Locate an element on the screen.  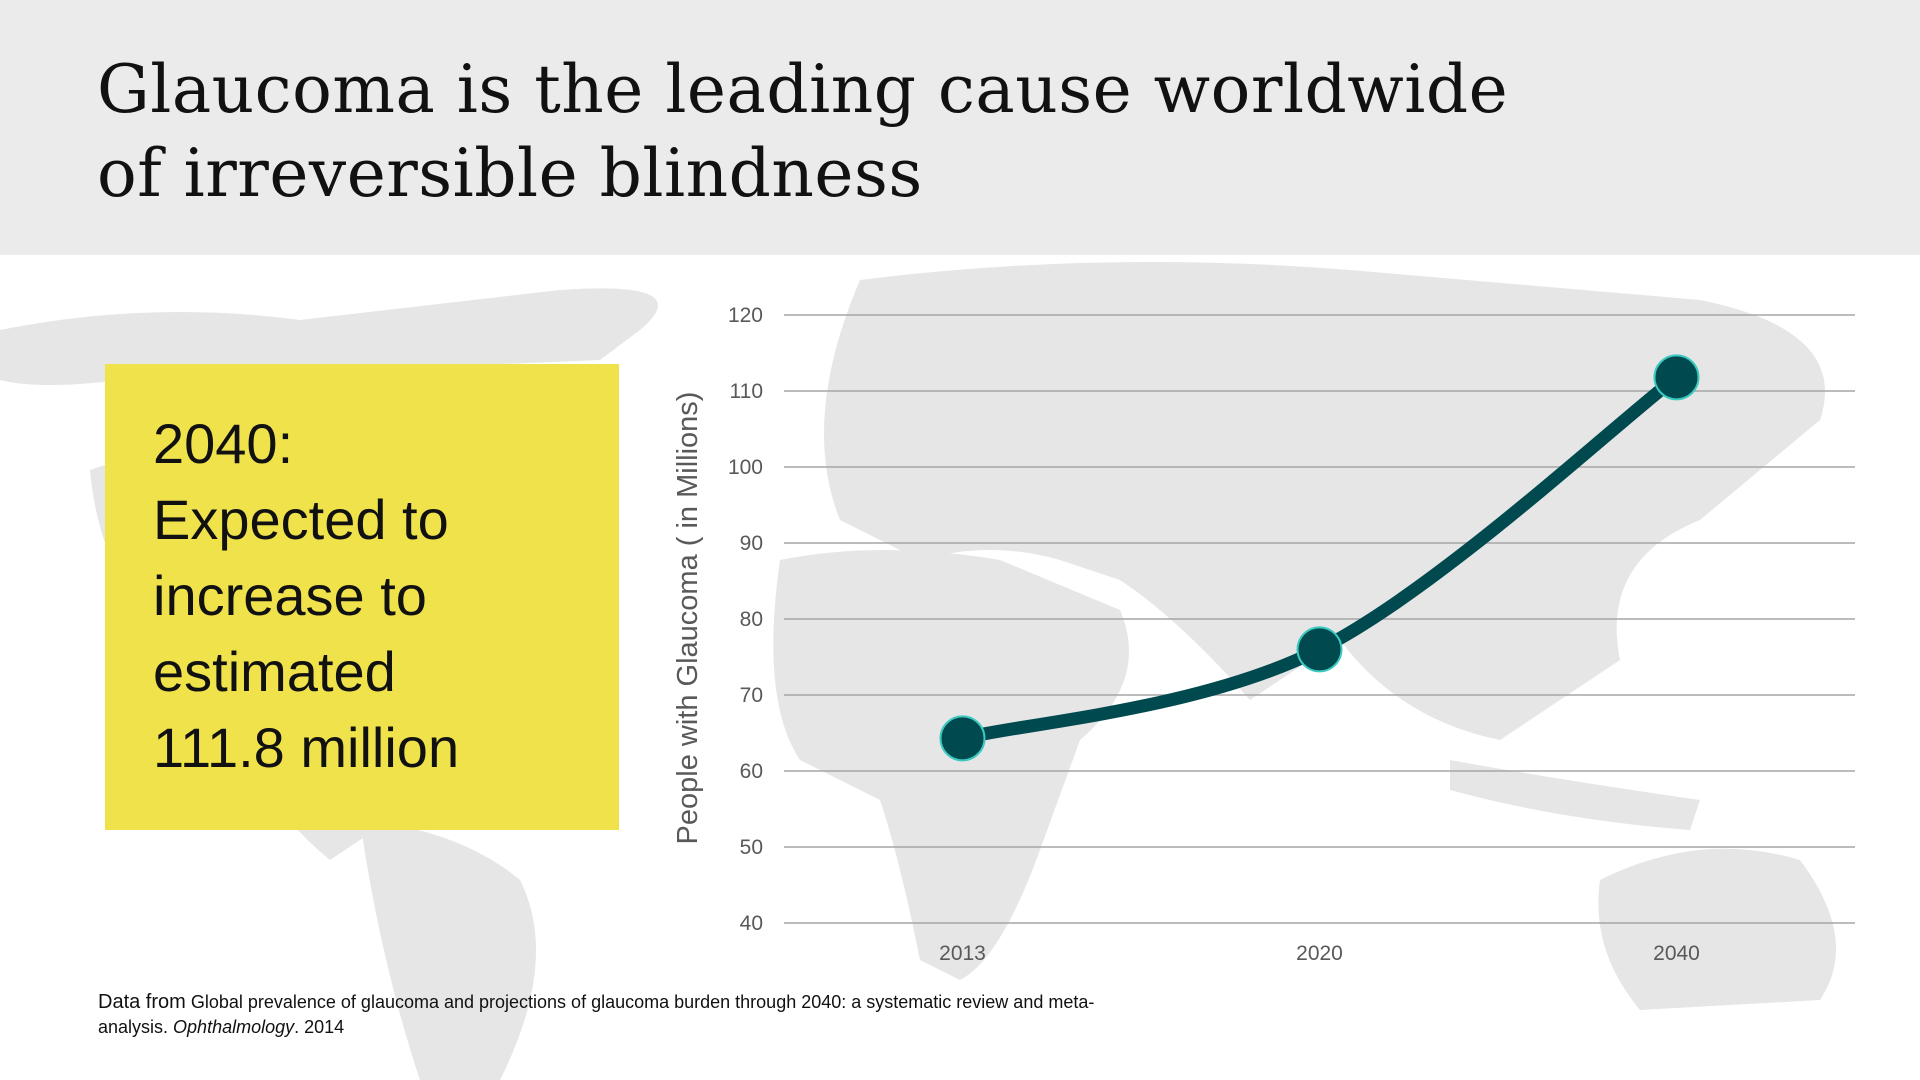
citation-journal: Ophthalmology is located at coordinates (234, 1027).